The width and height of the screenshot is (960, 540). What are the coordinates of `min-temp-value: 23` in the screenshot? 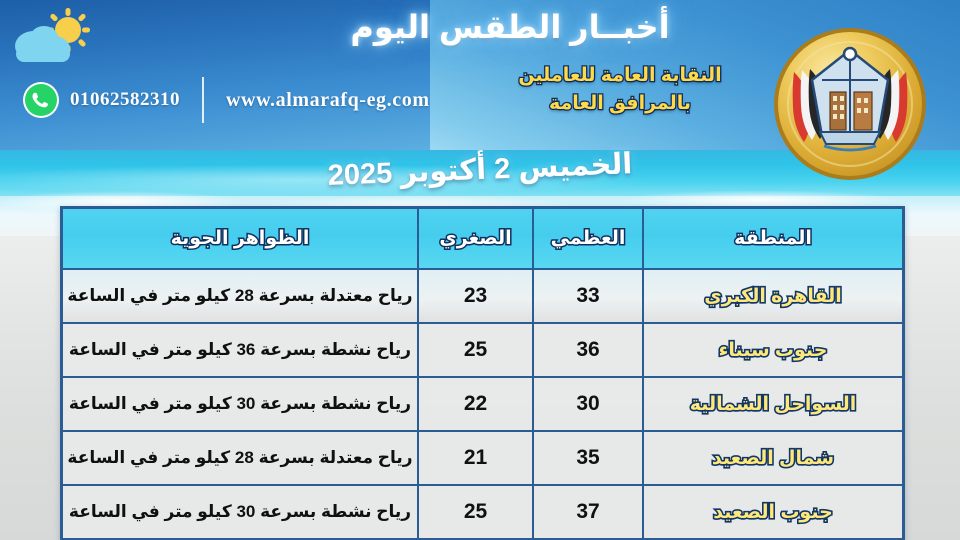 It's located at (475, 295).